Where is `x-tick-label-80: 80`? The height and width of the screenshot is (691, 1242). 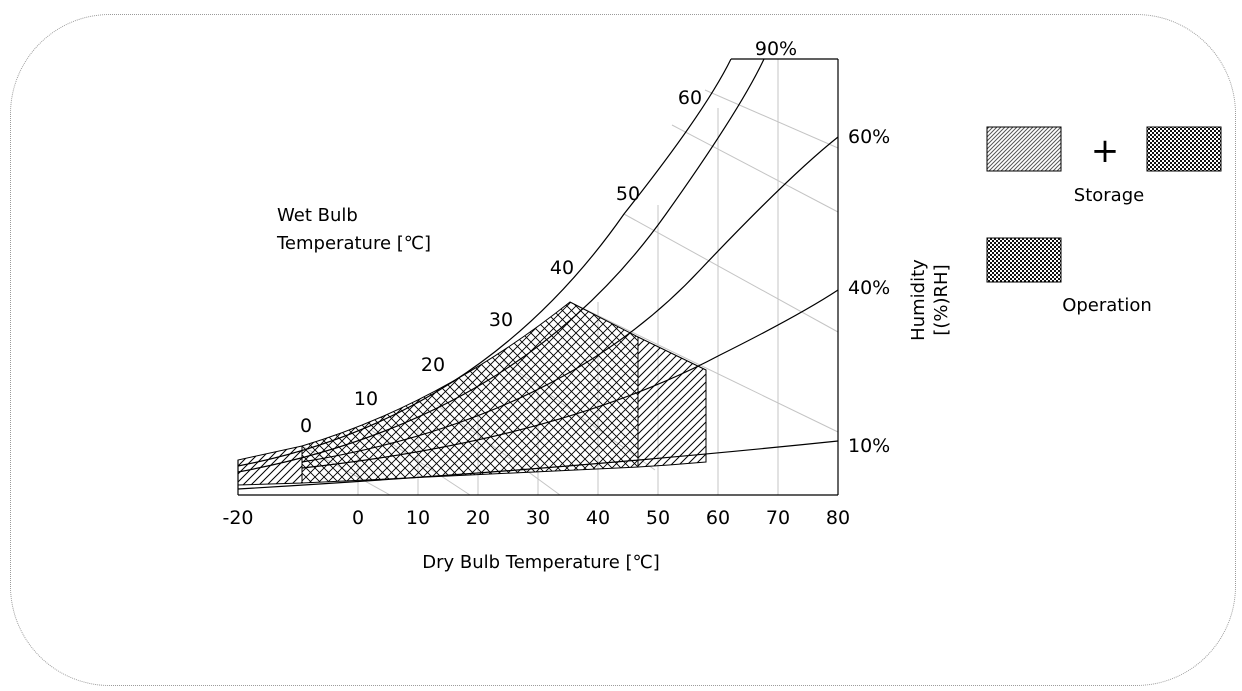 x-tick-label-80: 80 is located at coordinates (838, 518).